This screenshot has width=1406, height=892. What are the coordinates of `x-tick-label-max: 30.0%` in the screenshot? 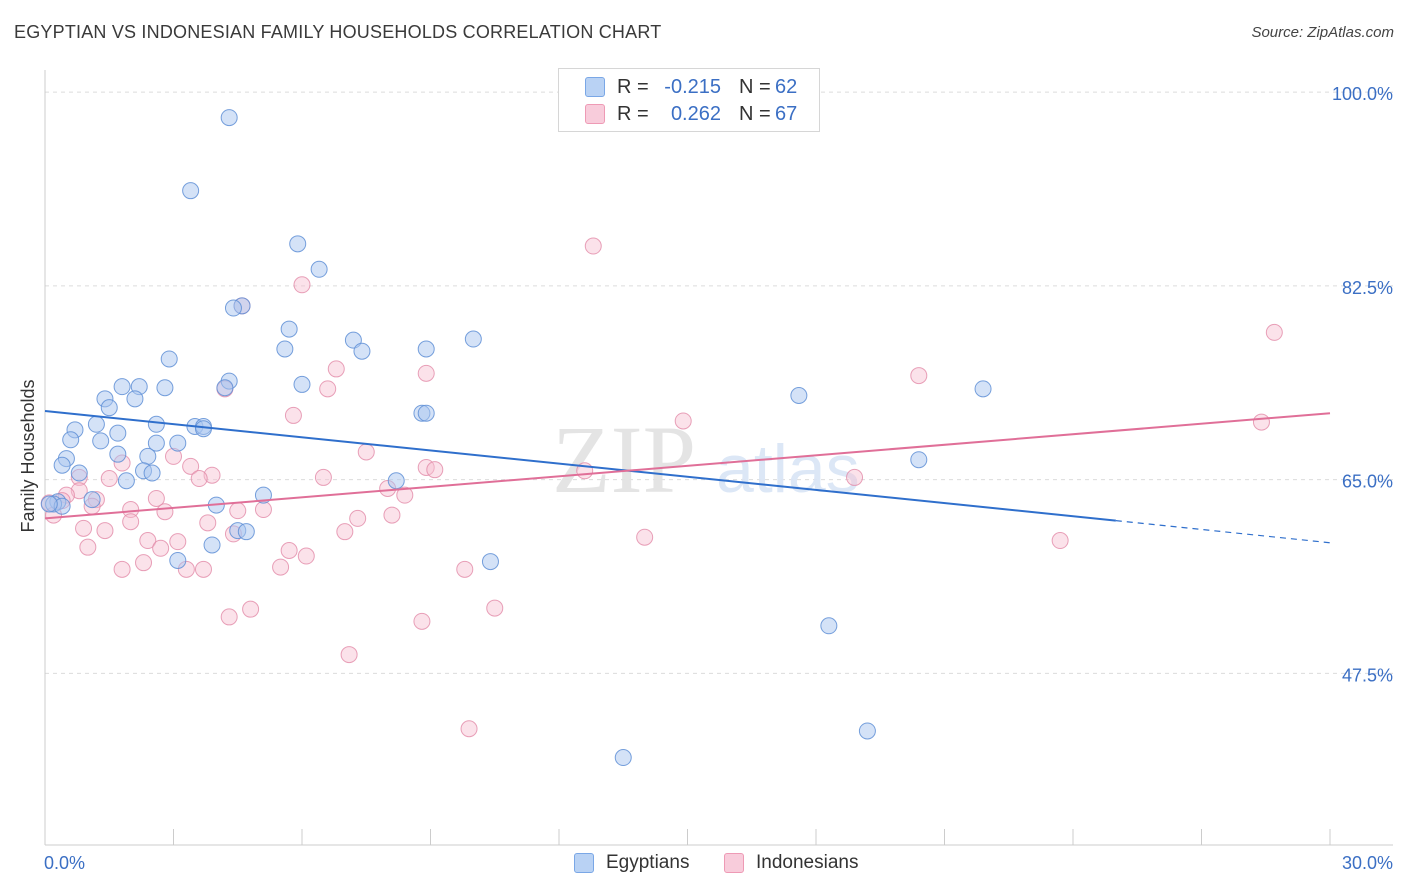 It's located at (1367, 863).